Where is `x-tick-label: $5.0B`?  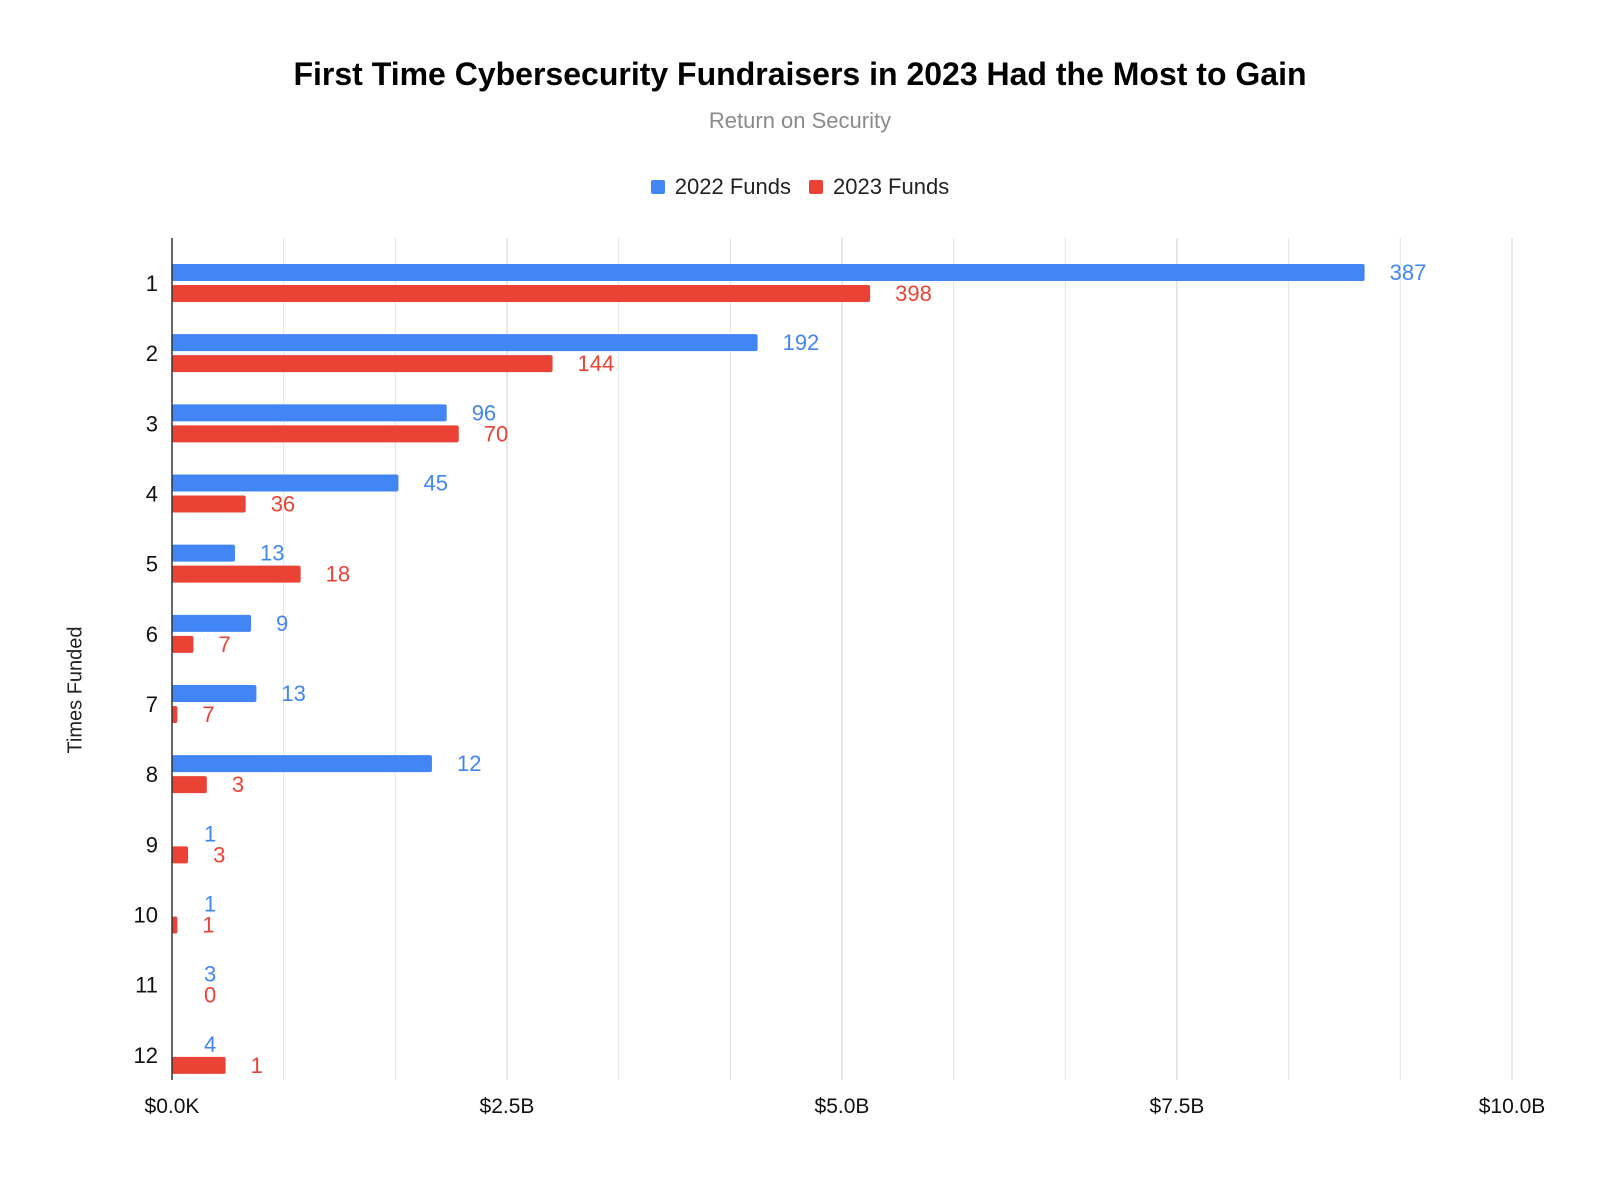
x-tick-label: $5.0B is located at coordinates (842, 1106).